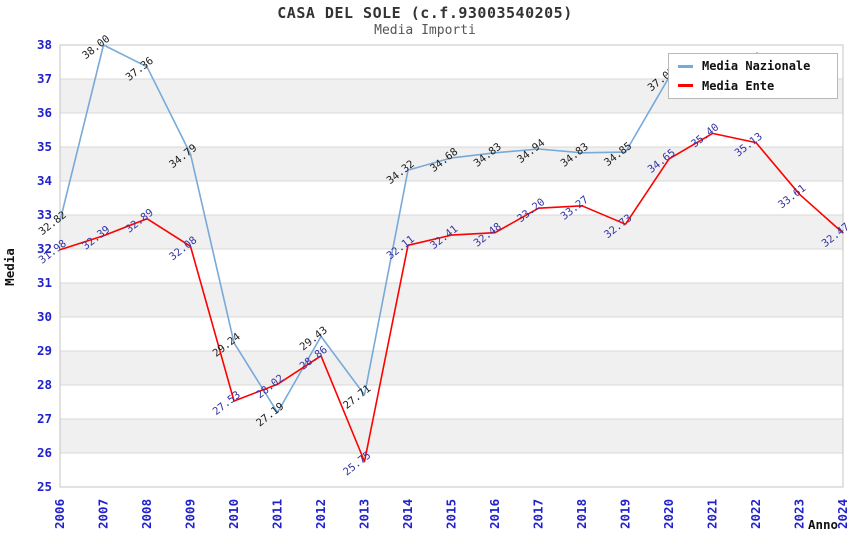 The height and width of the screenshot is (550, 850). What do you see at coordinates (190, 514) in the screenshot?
I see `svg-text: 2009` at bounding box center [190, 514].